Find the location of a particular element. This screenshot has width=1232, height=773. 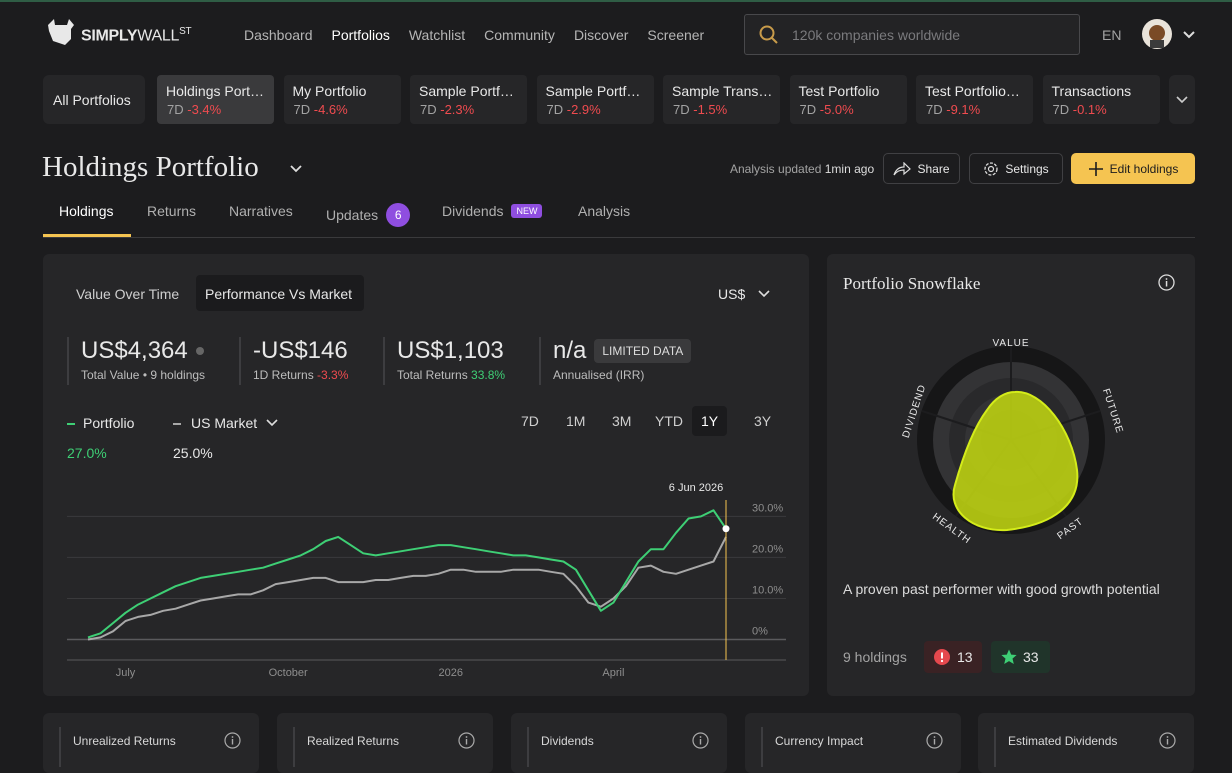

period-button: 1M is located at coordinates (575, 421).